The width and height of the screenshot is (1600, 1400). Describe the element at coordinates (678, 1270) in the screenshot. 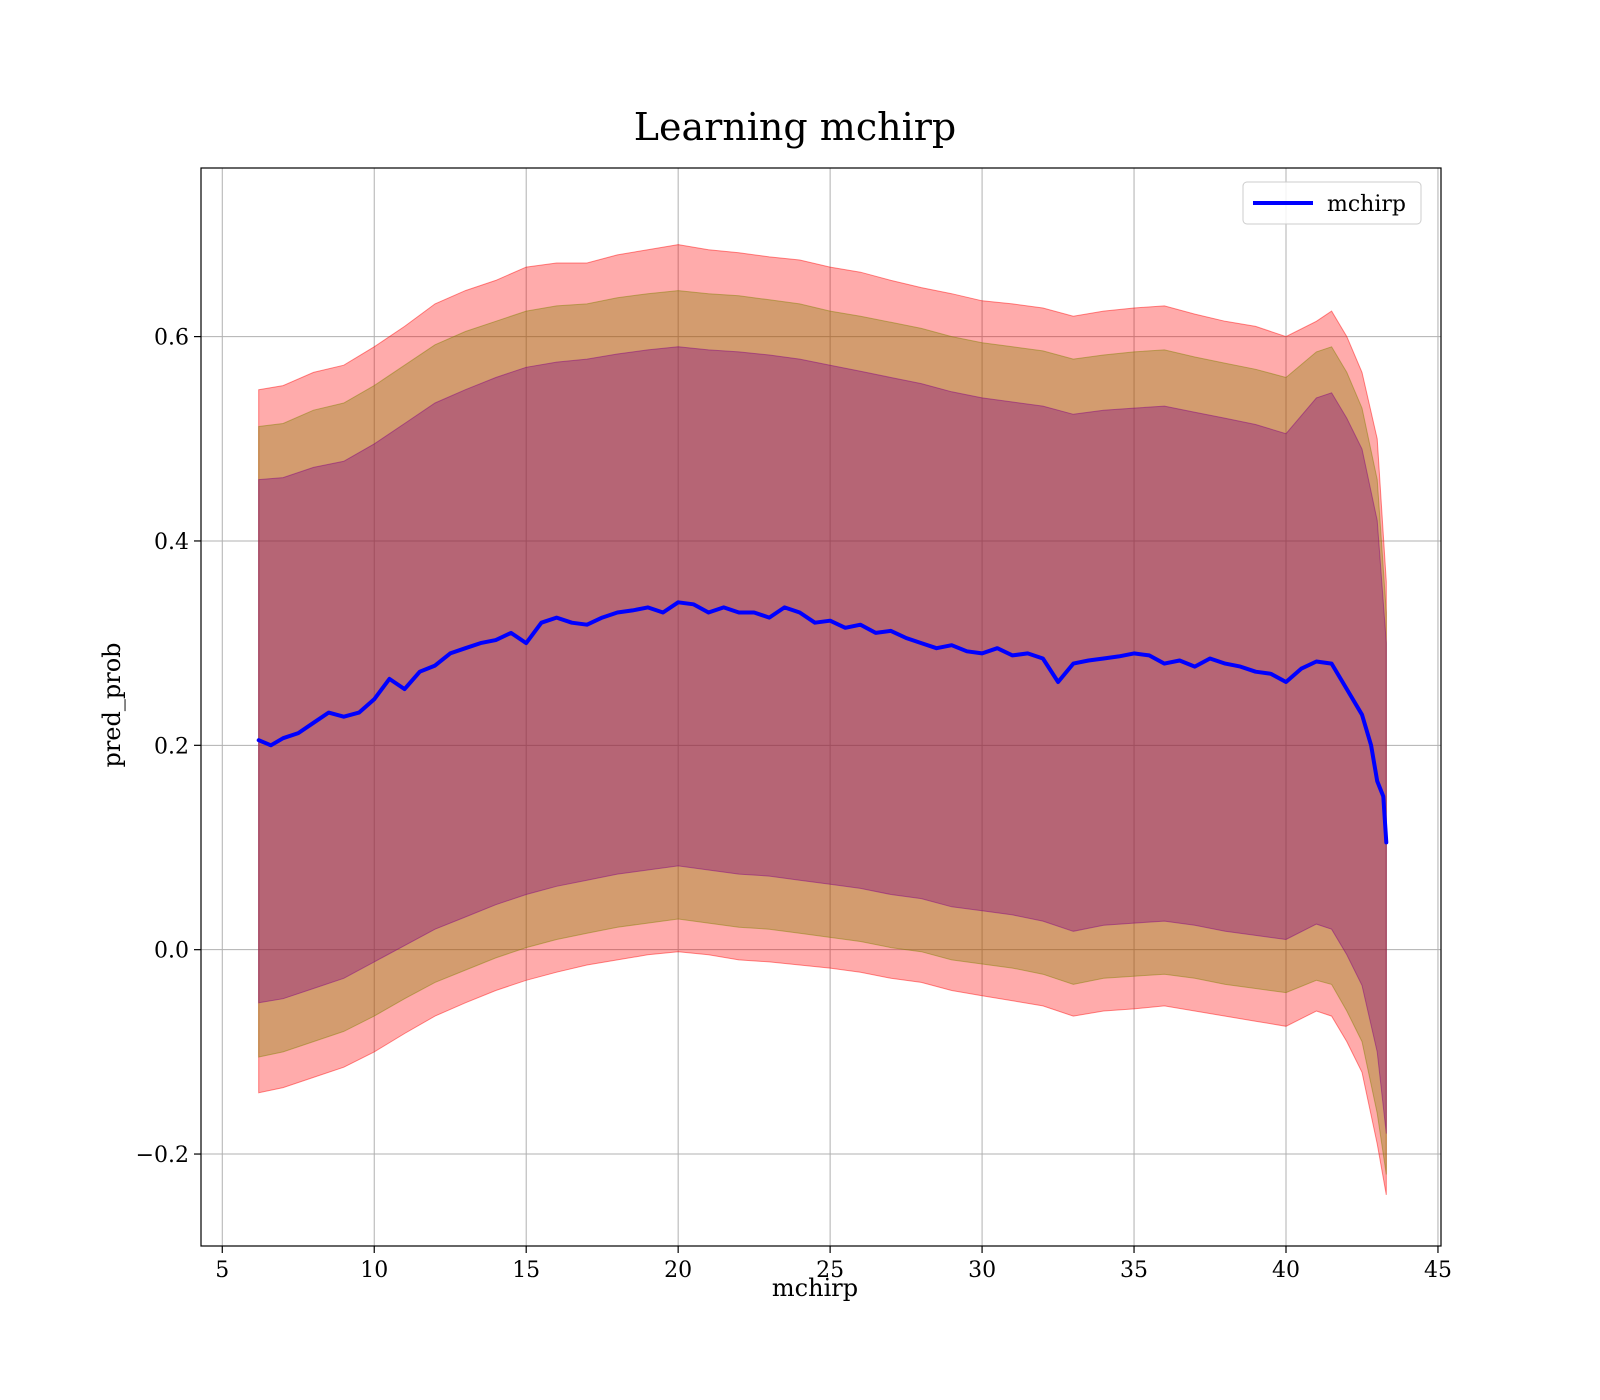

I see `x-tick-label: 20` at that location.